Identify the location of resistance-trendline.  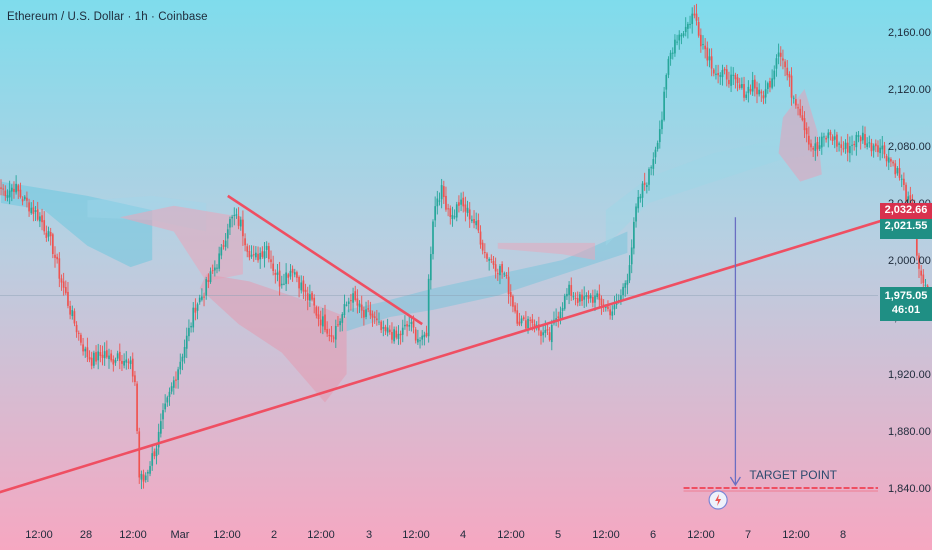
(325, 260).